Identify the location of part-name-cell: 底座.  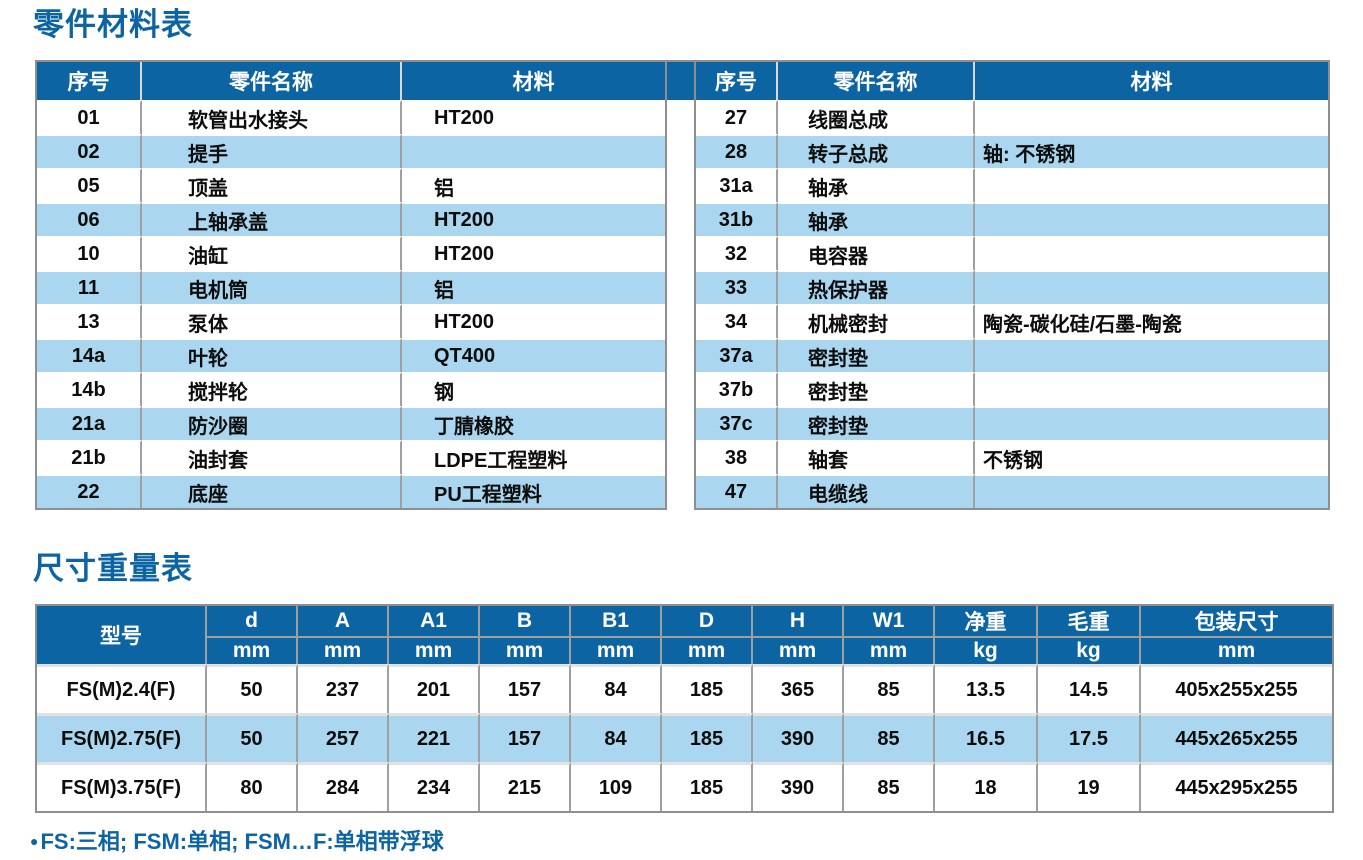
(272, 491).